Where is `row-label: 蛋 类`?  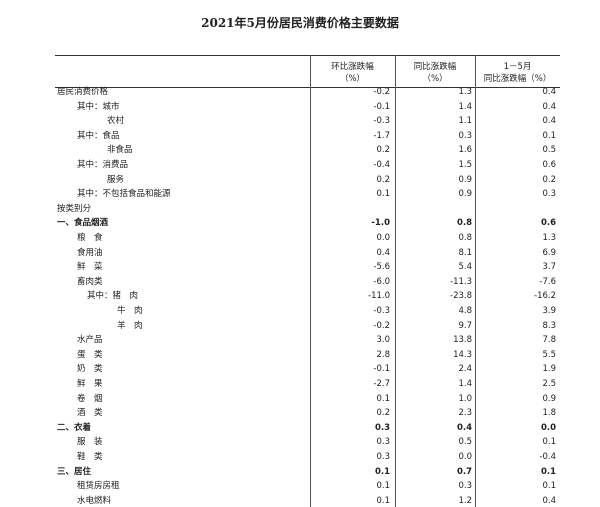 row-label: 蛋 类 is located at coordinates (90, 354).